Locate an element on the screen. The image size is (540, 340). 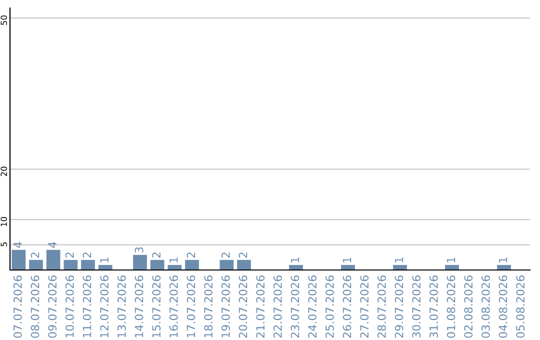
x-tick-label: 19.07.2026 is located at coordinates (225, 307).